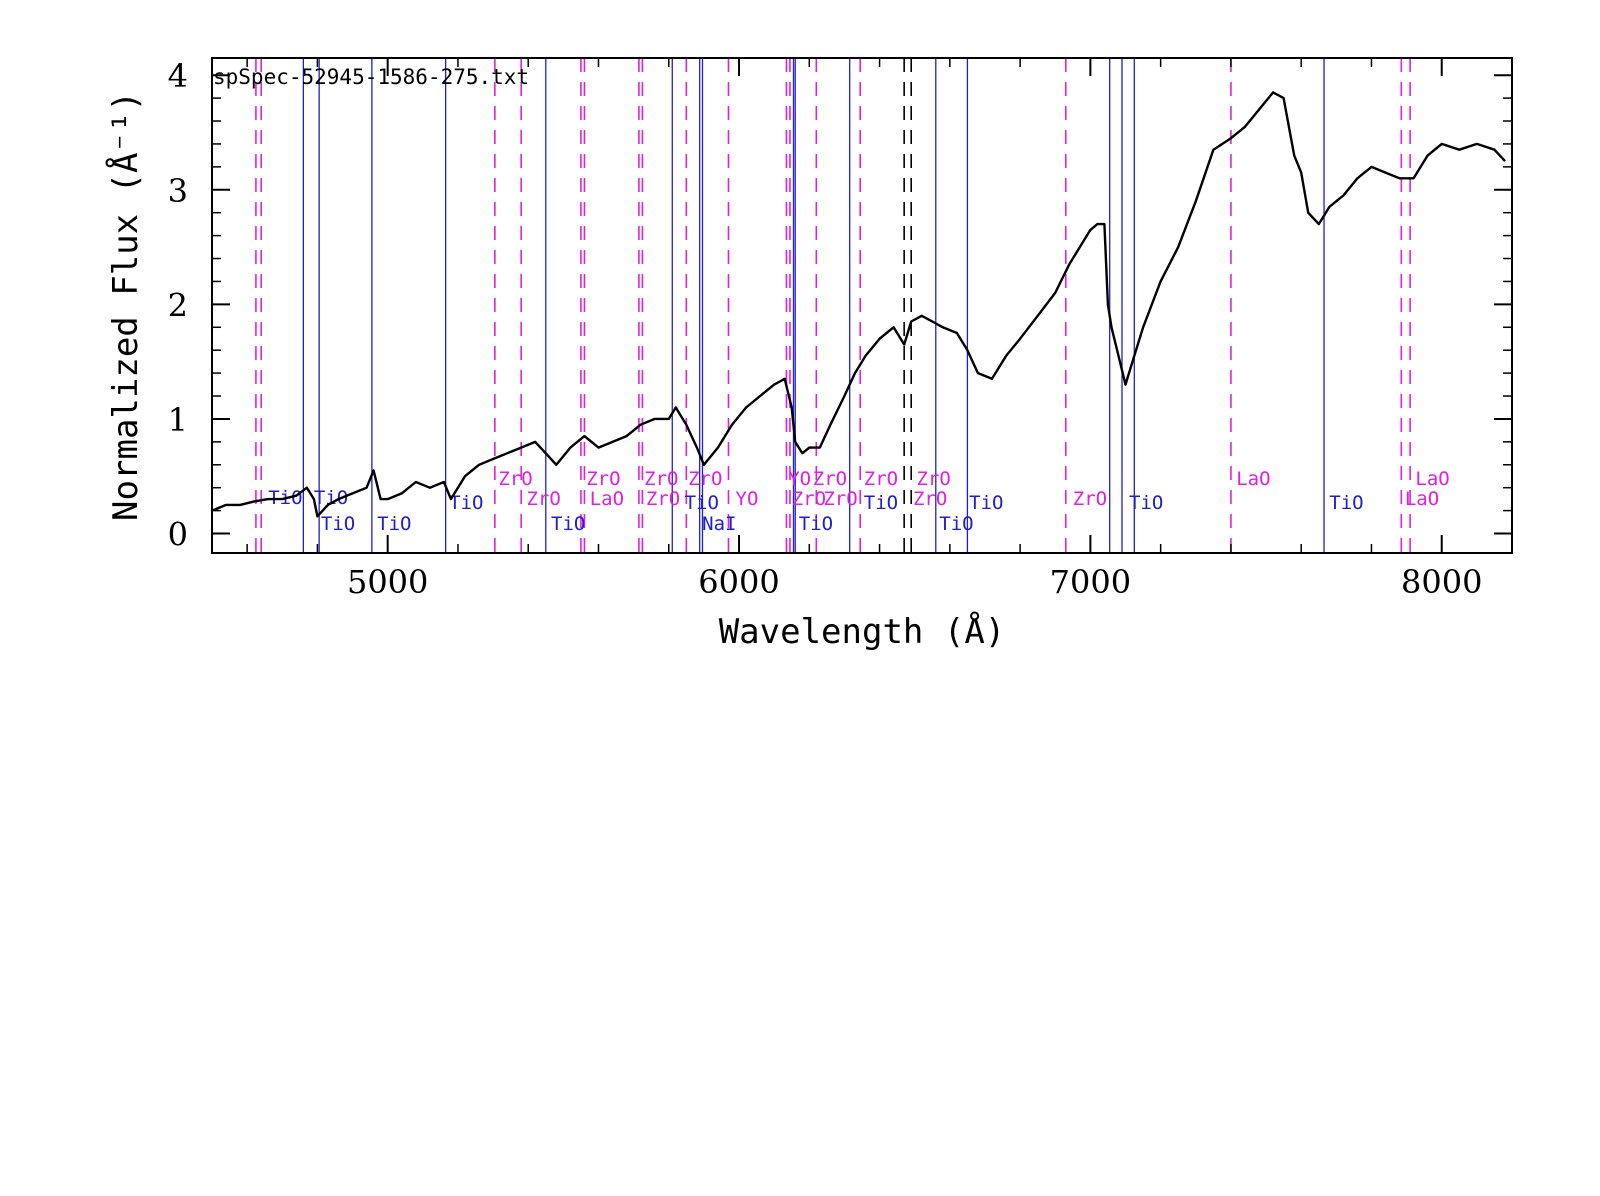 The width and height of the screenshot is (1600, 1196). I want to click on y-axis-title: Normalized Flux (Å⁻¹), so click(125, 306).